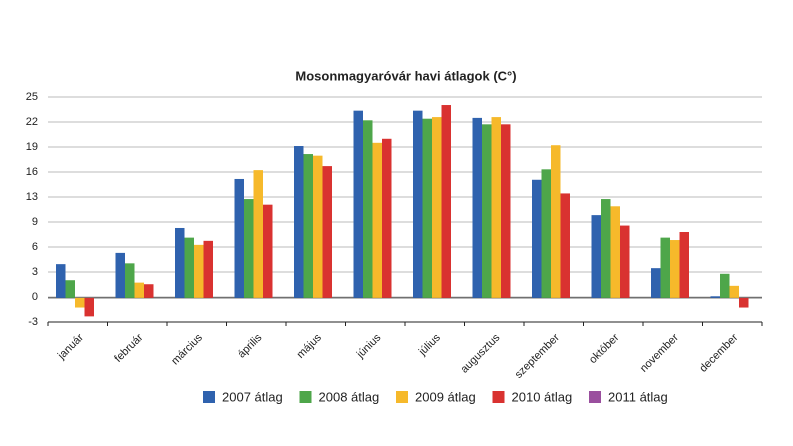 This screenshot has width=793, height=446. Describe the element at coordinates (35, 222) in the screenshot. I see `y-tick-label: 9` at that location.